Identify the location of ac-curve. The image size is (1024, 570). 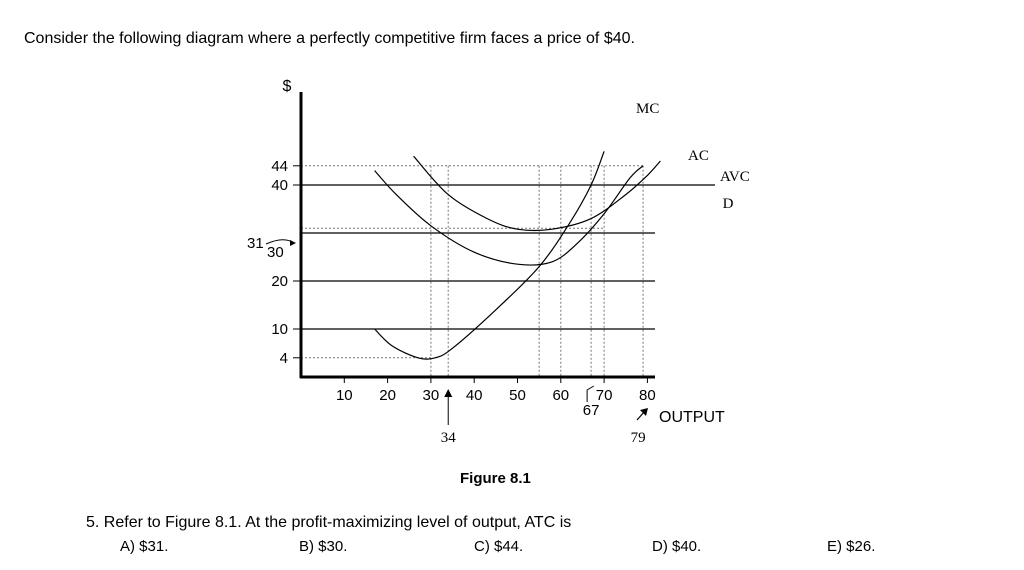
(509, 215).